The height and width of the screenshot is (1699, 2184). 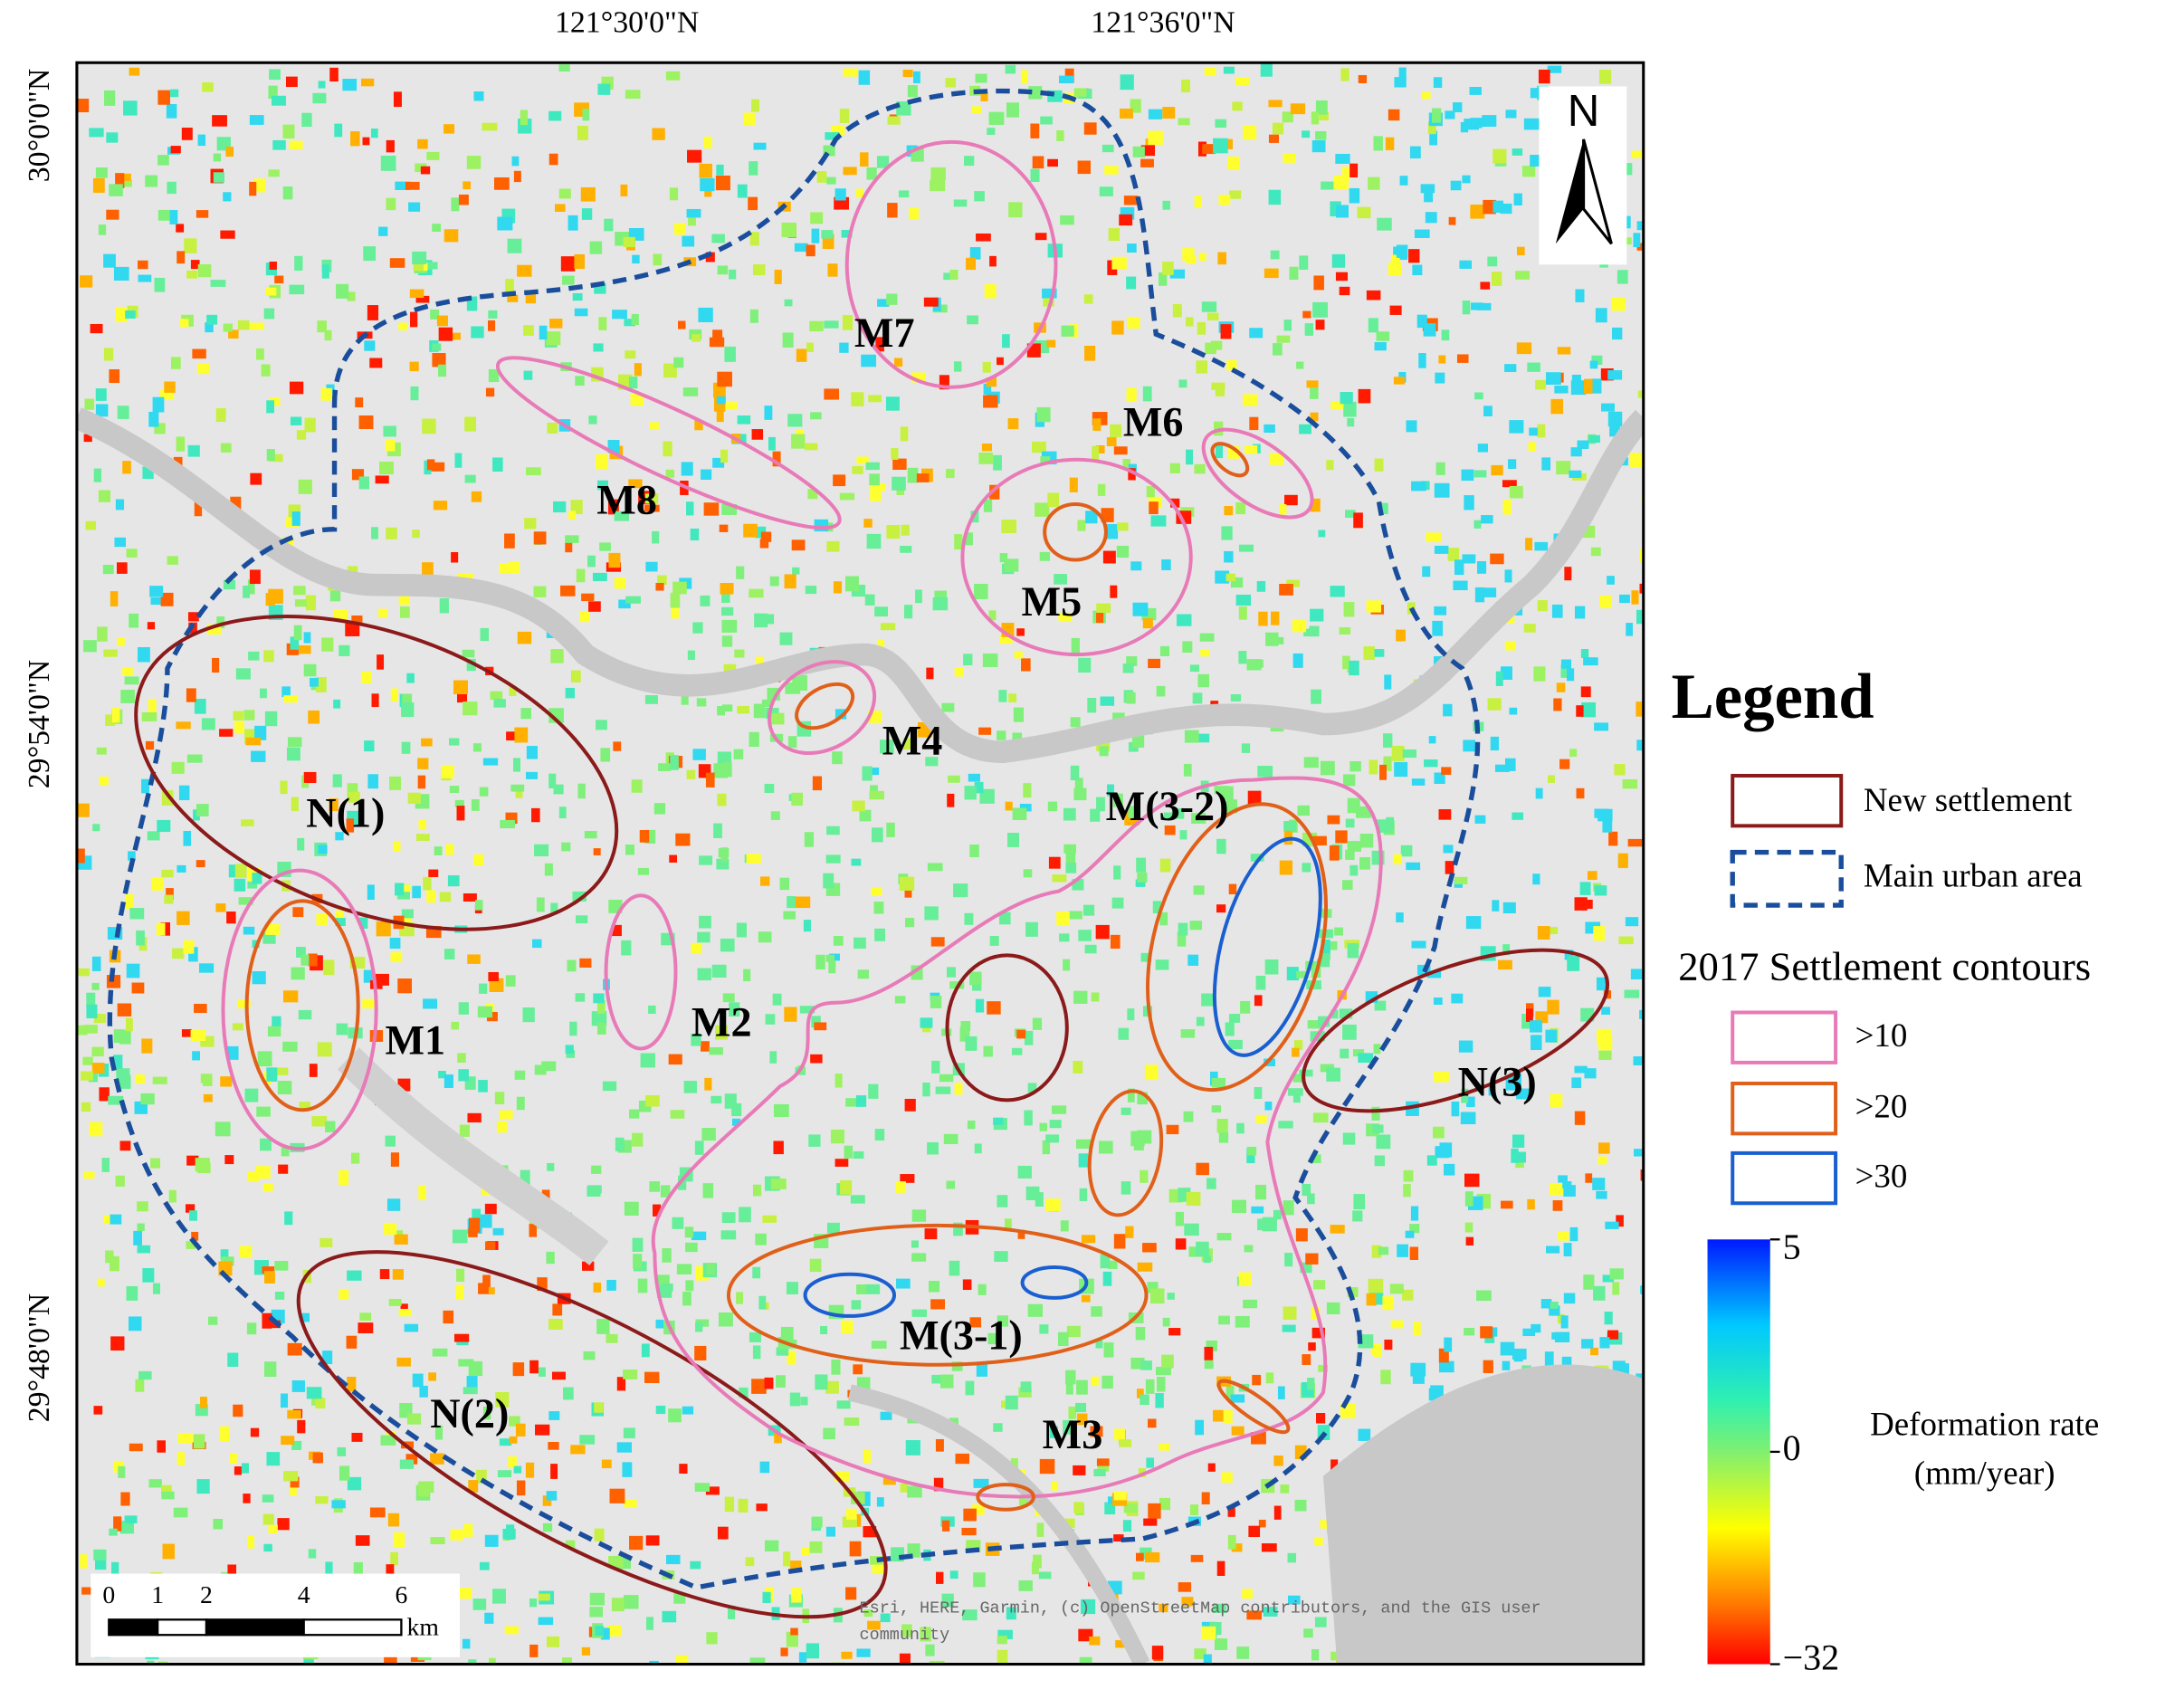 I want to click on legend-swatch, so click(x=1784, y=1037).